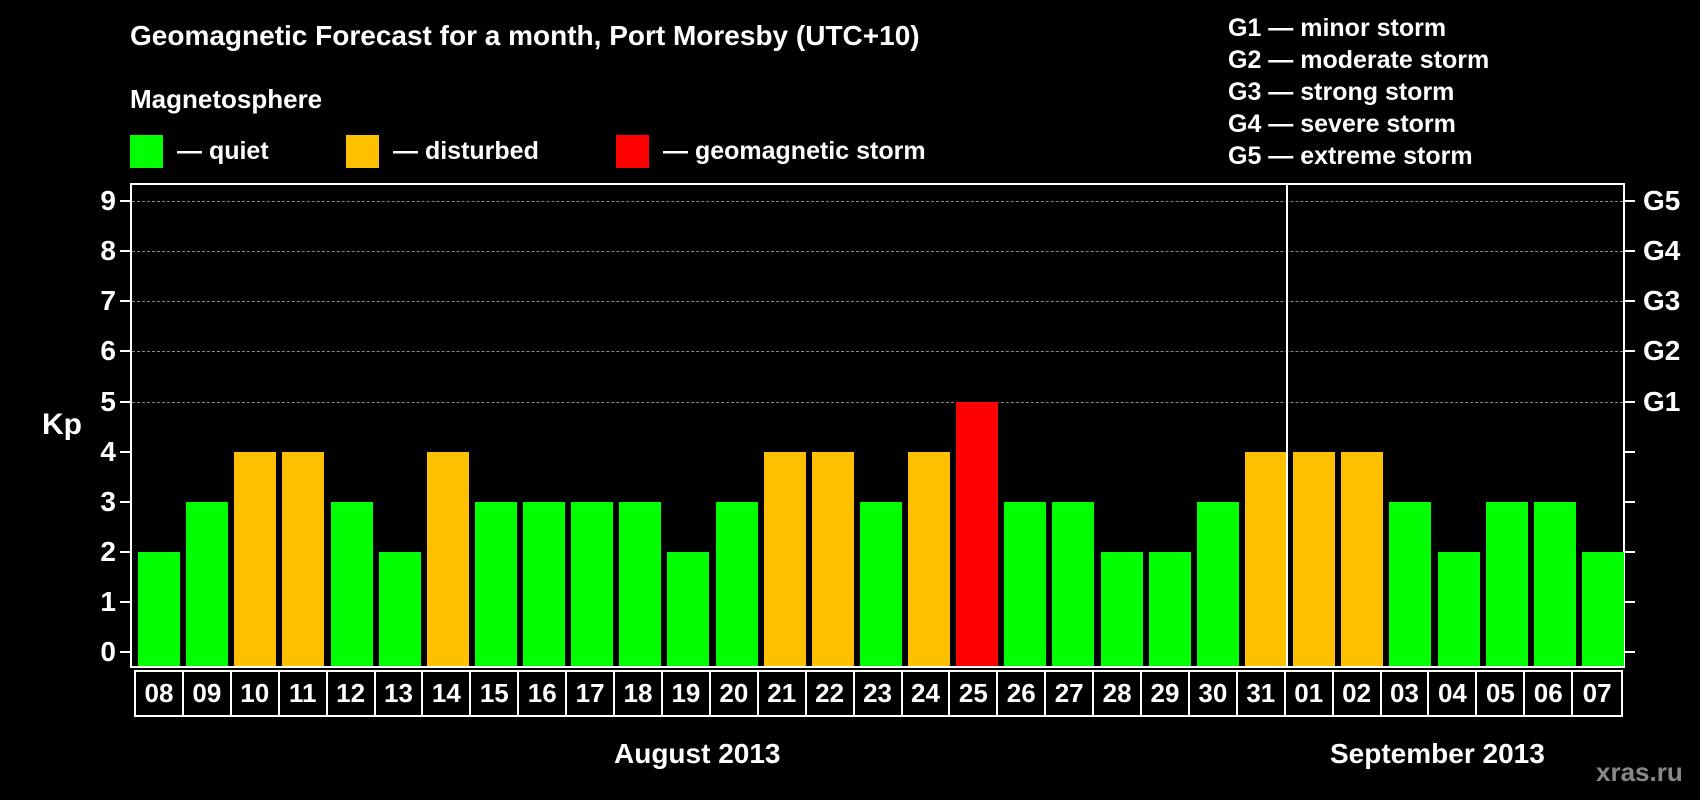 This screenshot has width=1700, height=800. What do you see at coordinates (974, 693) in the screenshot?
I see `day-label: 25` at bounding box center [974, 693].